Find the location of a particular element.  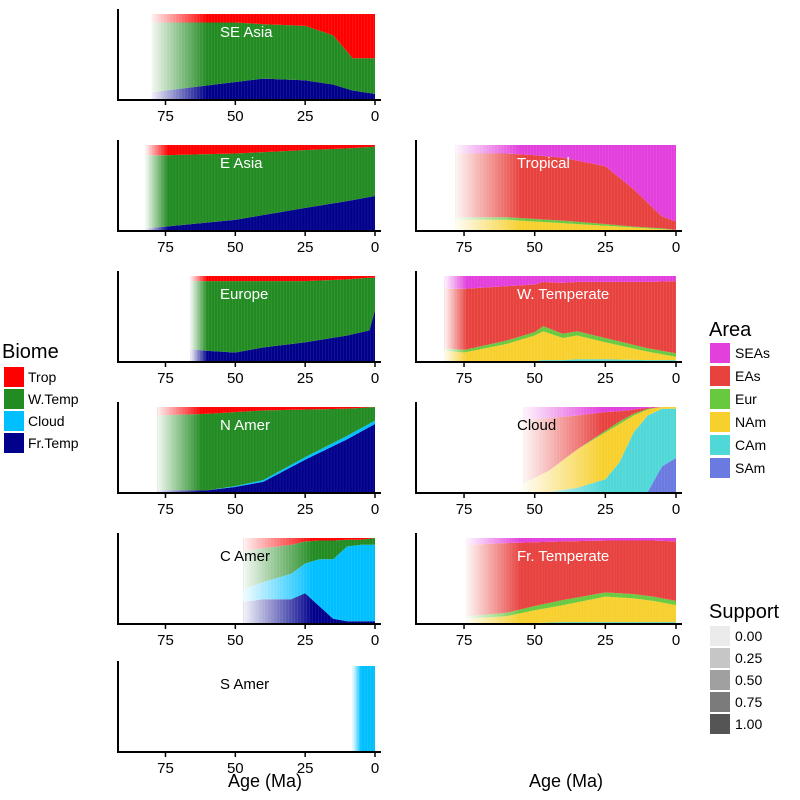

legend-support-label: 0.75 is located at coordinates (748, 702).